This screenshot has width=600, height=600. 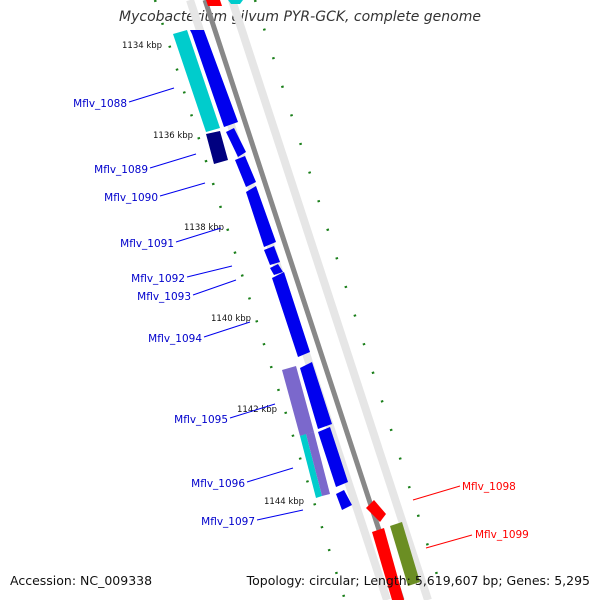 I want to click on gene-1090-cds, so click(x=245, y=171).